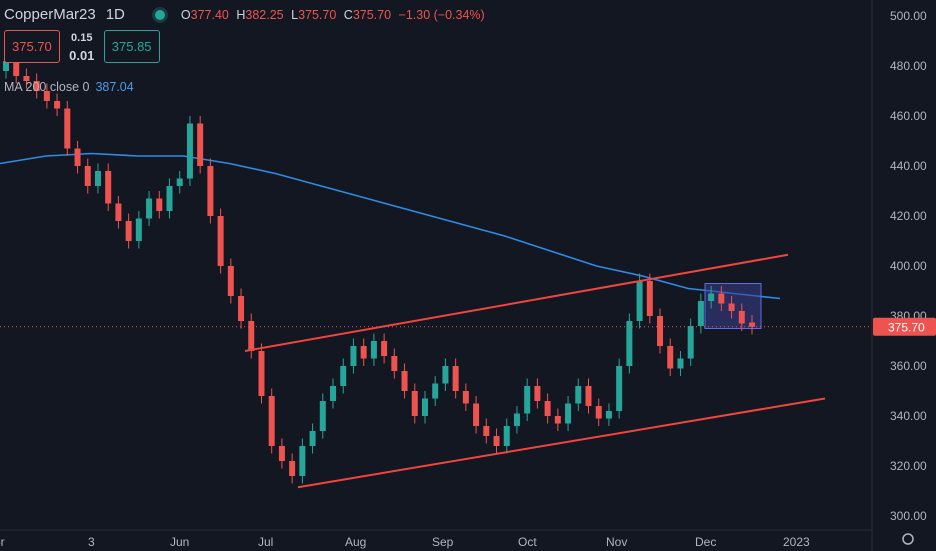 The width and height of the screenshot is (936, 551). I want to click on ma-value: 387.04, so click(114, 87).